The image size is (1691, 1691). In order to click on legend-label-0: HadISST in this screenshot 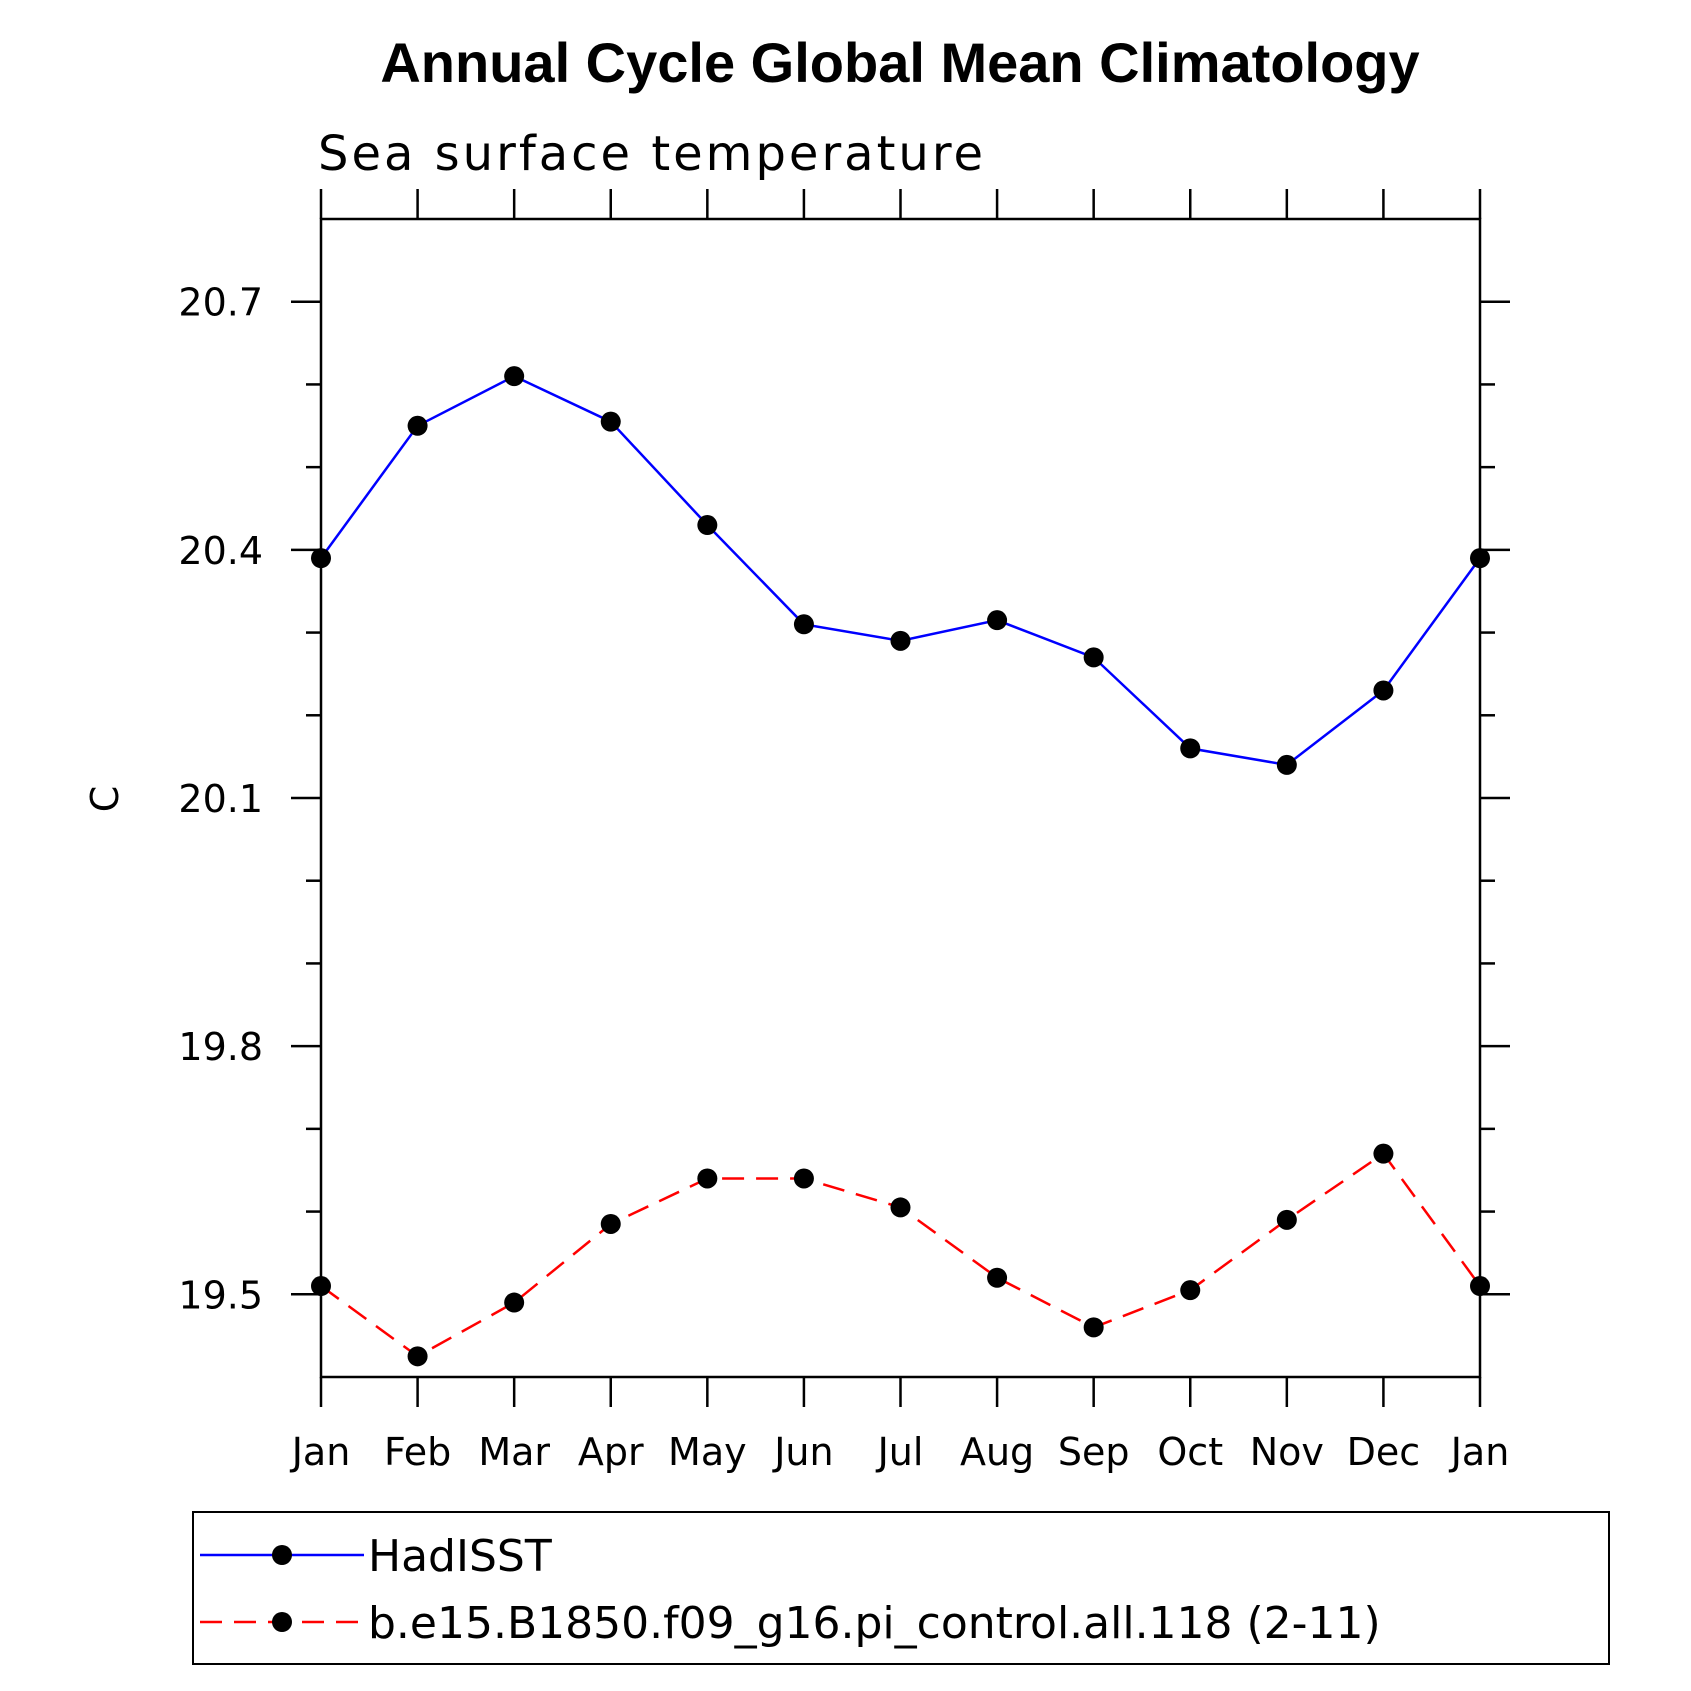, I will do `click(460, 1556)`.